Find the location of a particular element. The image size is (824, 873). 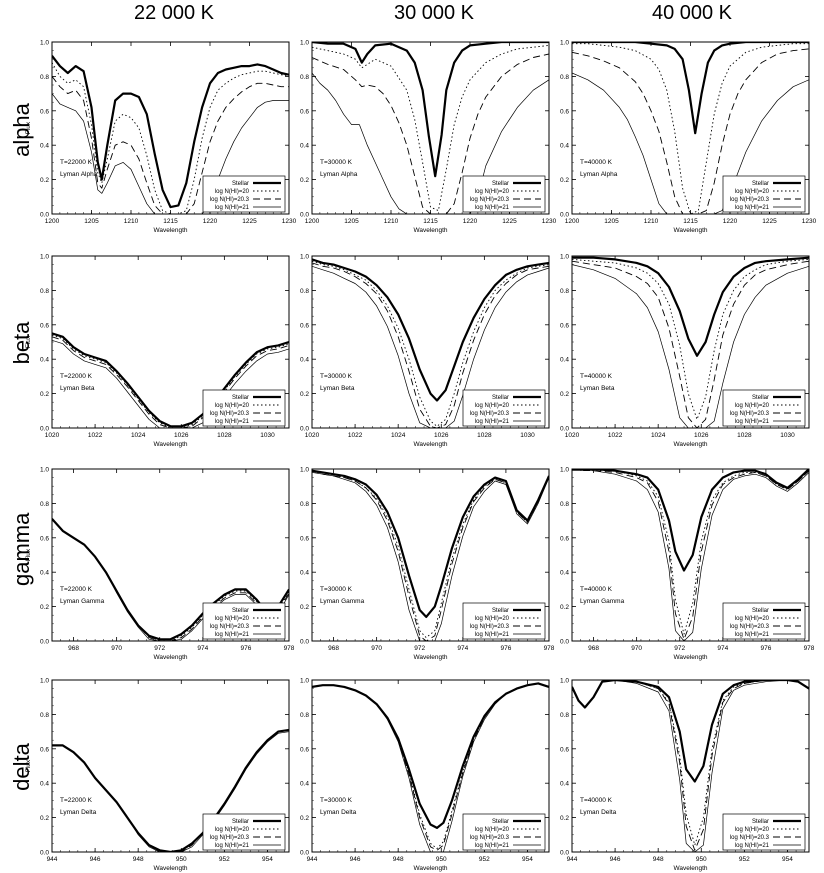

x-tick-label: 1030 is located at coordinates (267, 435).